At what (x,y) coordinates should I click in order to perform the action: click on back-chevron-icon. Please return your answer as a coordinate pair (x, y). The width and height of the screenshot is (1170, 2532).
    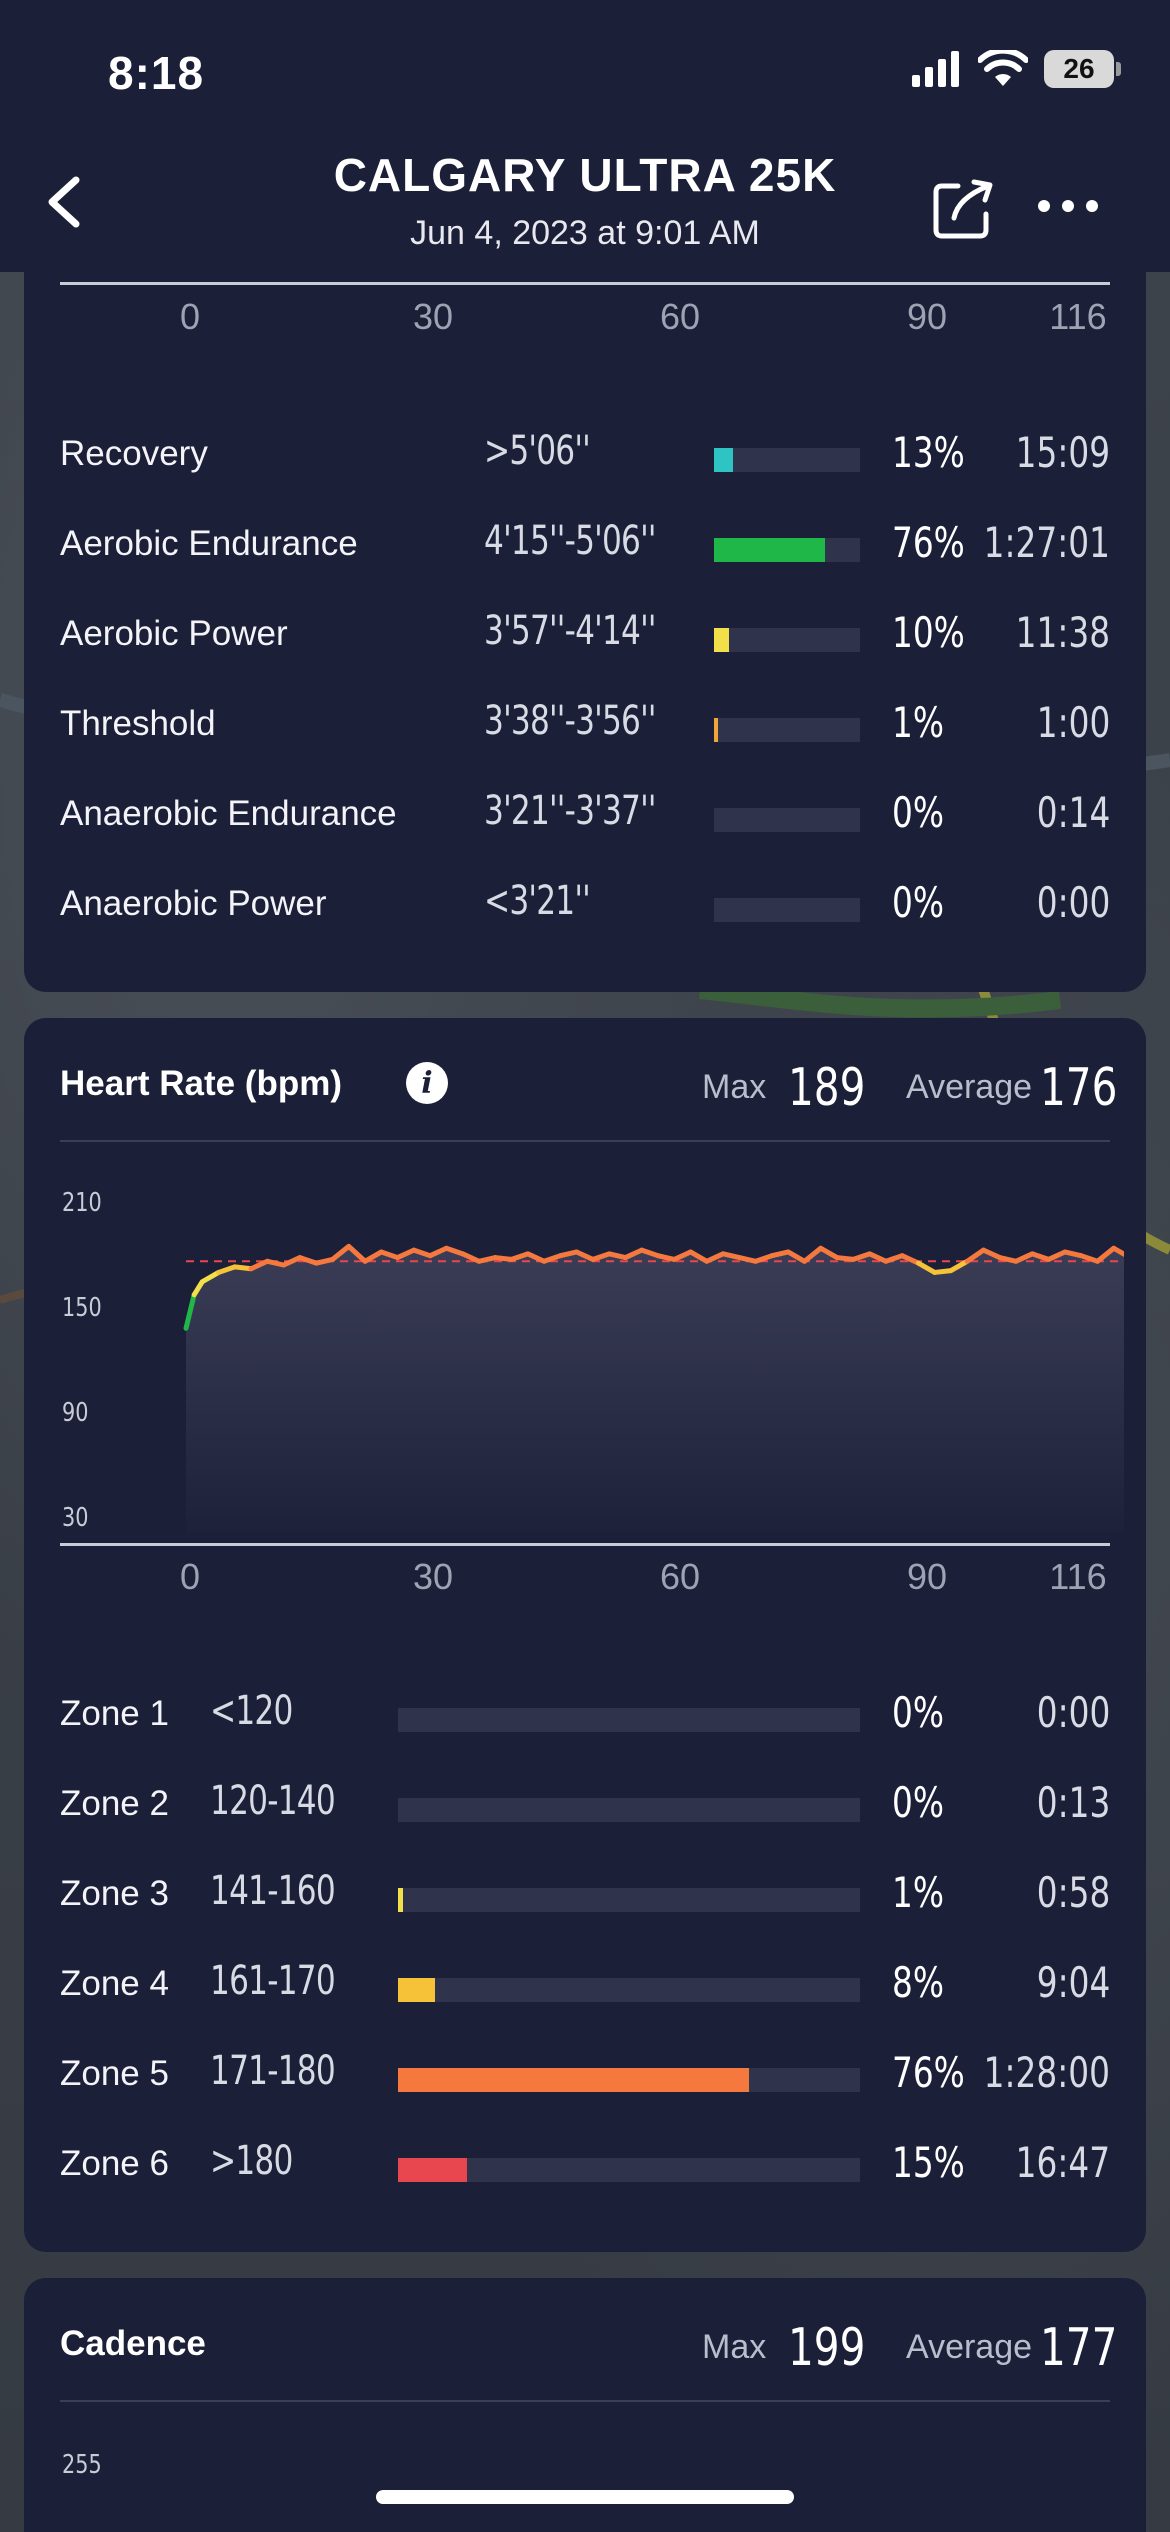
    Looking at the image, I should click on (65, 202).